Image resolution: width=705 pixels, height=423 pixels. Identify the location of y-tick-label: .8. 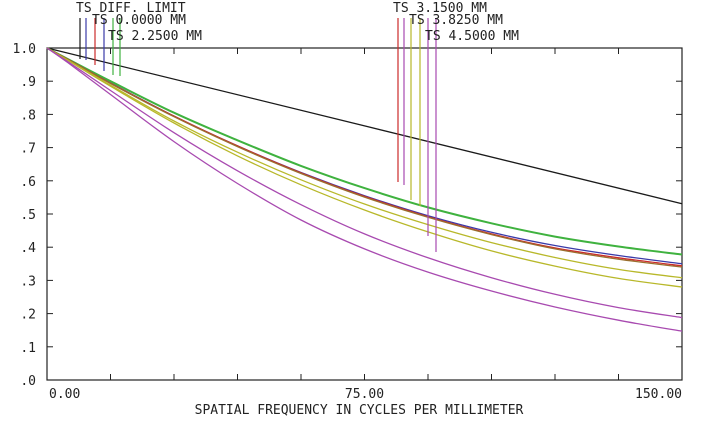
(28, 115).